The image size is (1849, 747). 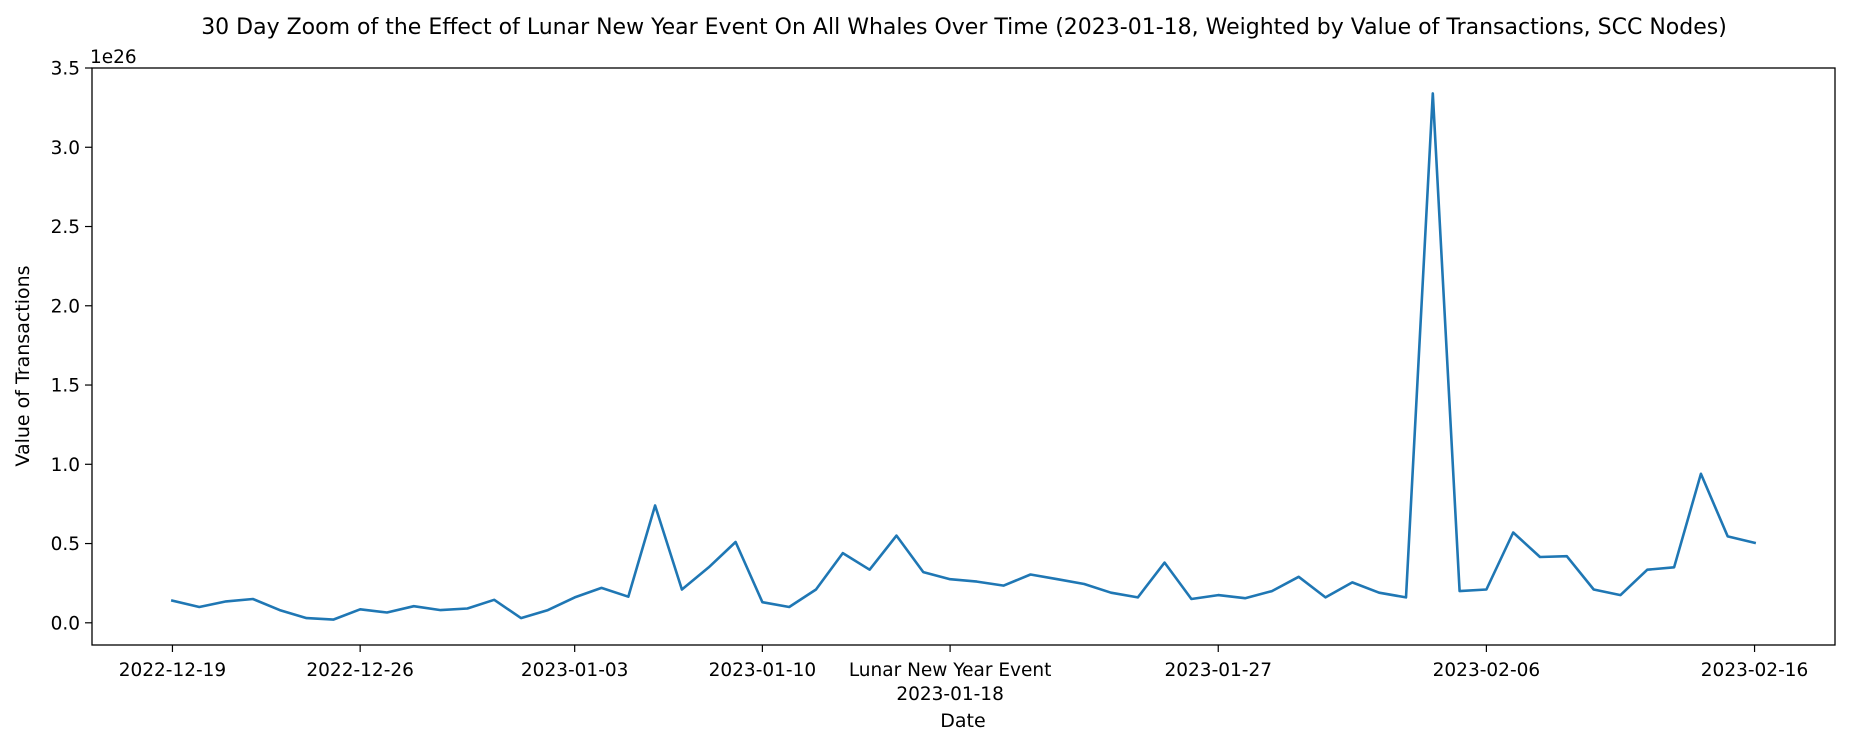 What do you see at coordinates (575, 670) in the screenshot?
I see `x-tick-label: 2023-01-03` at bounding box center [575, 670].